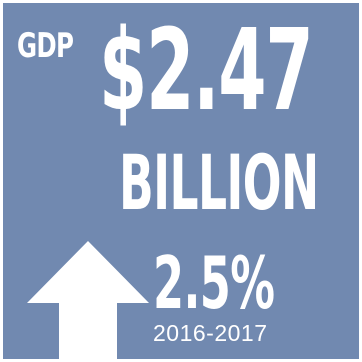 The width and height of the screenshot is (362, 362). I want to click on gdp-unit: BILLION, so click(219, 182).